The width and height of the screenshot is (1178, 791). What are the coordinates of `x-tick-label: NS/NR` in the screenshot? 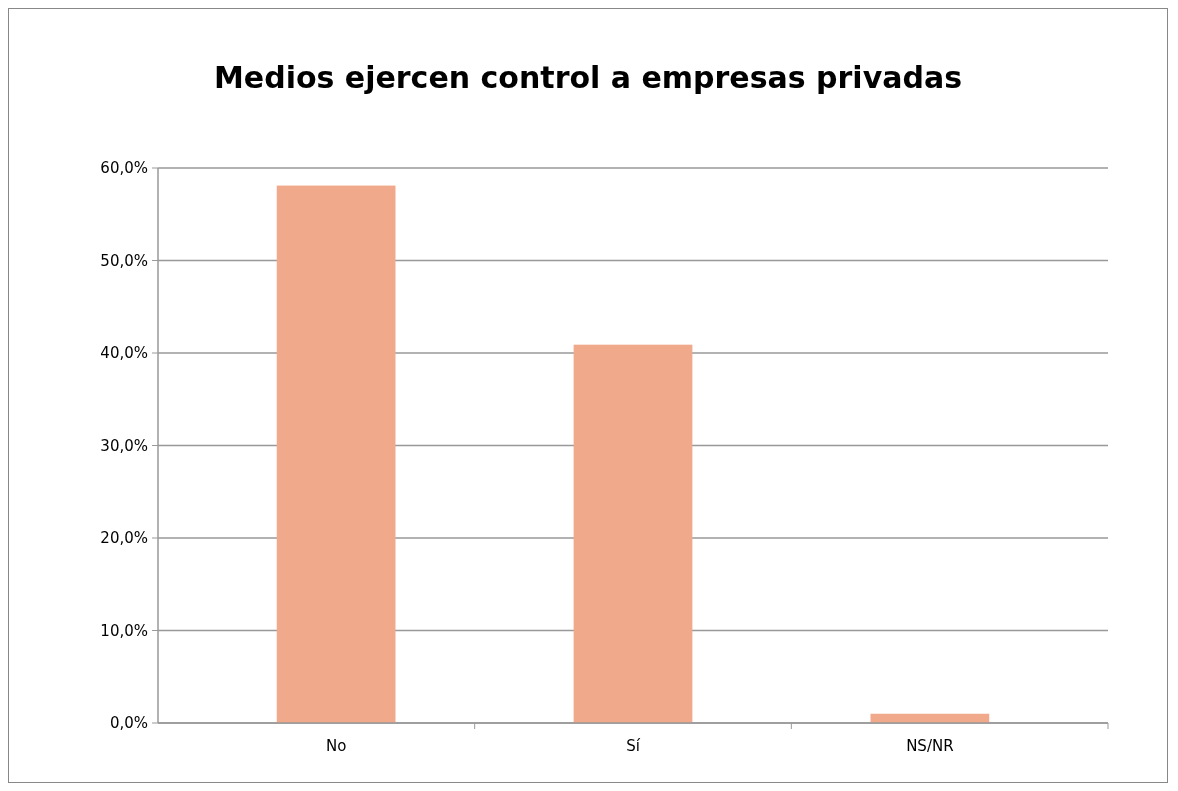 It's located at (930, 746).